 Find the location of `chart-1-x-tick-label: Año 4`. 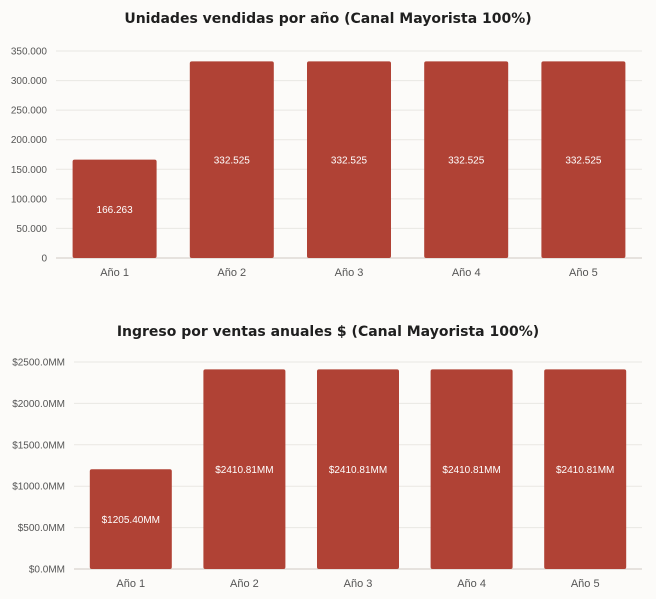

chart-1-x-tick-label: Año 4 is located at coordinates (466, 273).